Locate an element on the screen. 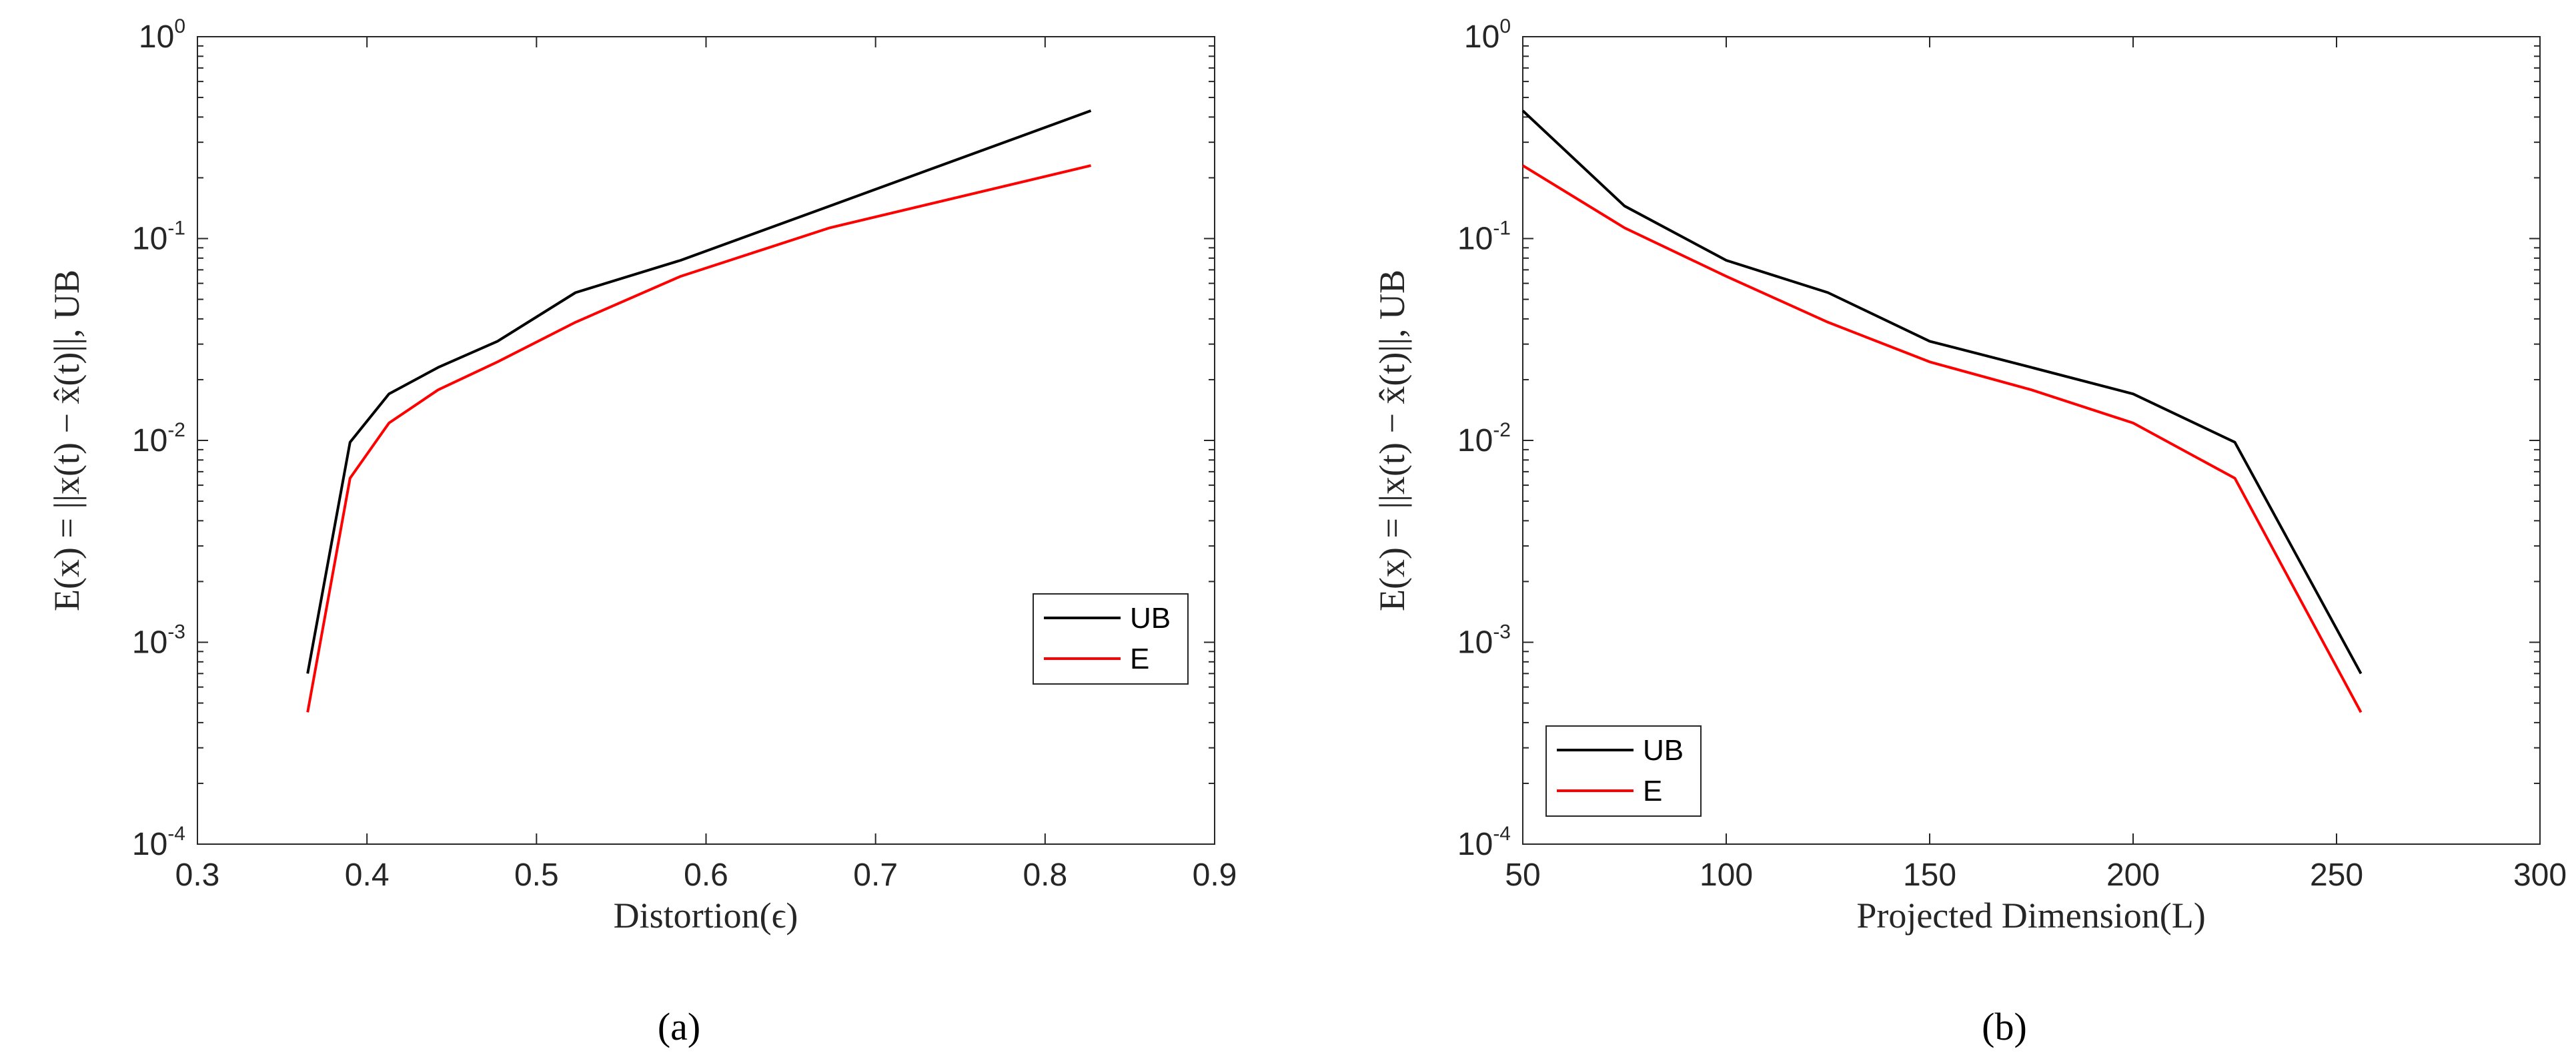 This screenshot has height=1055, width=2576. x-tick-label: 0.6 is located at coordinates (706, 875).